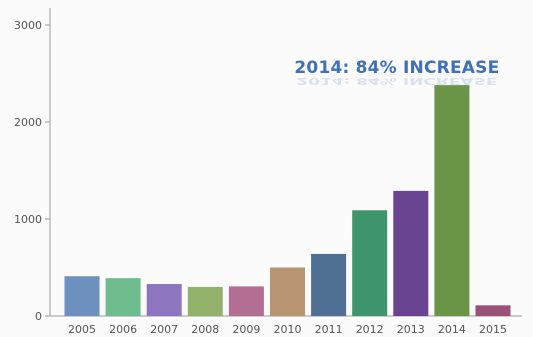  I want to click on y-tick-label: 3000, so click(28, 25).